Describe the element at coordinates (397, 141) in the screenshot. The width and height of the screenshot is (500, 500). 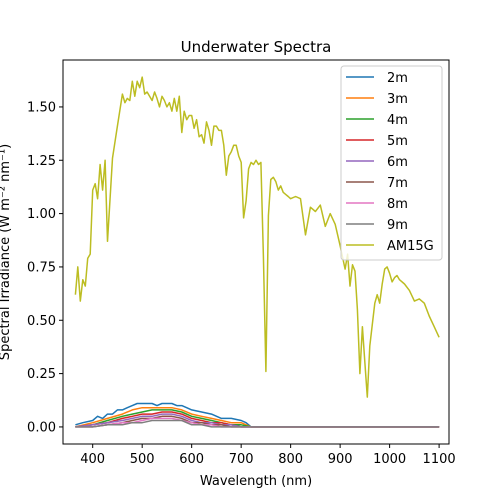
I see `legend-label-5m: 5m` at that location.